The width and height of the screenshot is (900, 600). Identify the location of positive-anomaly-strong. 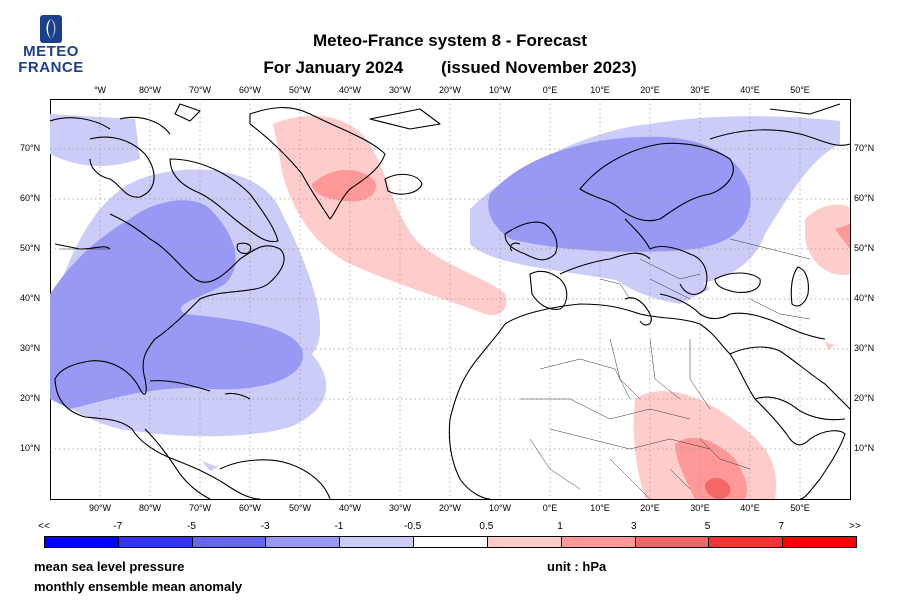
(717, 488).